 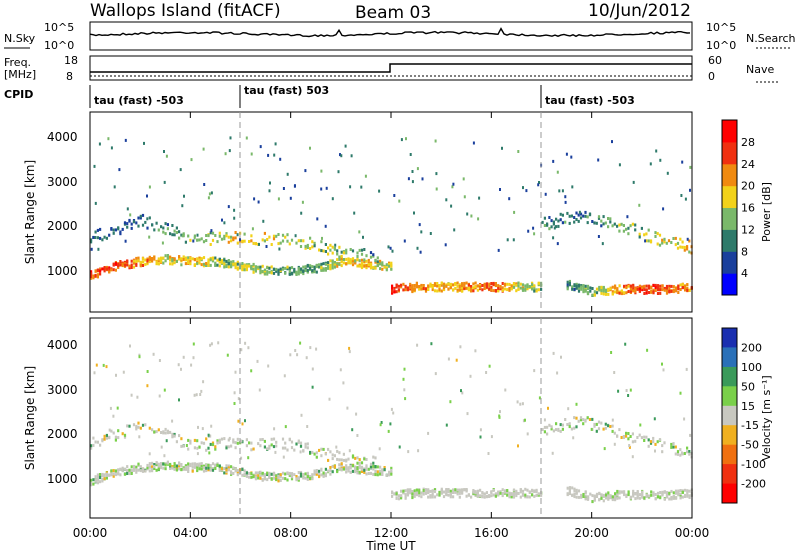 What do you see at coordinates (721, 45) in the screenshot?
I see `noise-right-tick-bottom: 10^0` at bounding box center [721, 45].